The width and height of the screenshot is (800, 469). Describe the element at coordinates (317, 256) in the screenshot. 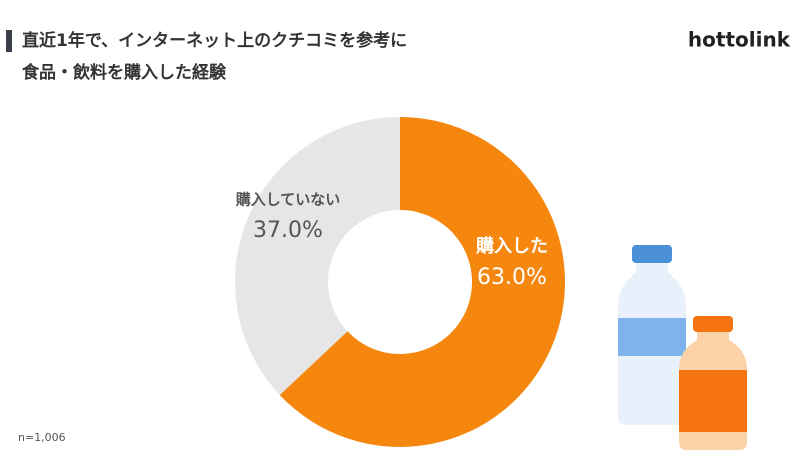

I see `donut-slice` at that location.